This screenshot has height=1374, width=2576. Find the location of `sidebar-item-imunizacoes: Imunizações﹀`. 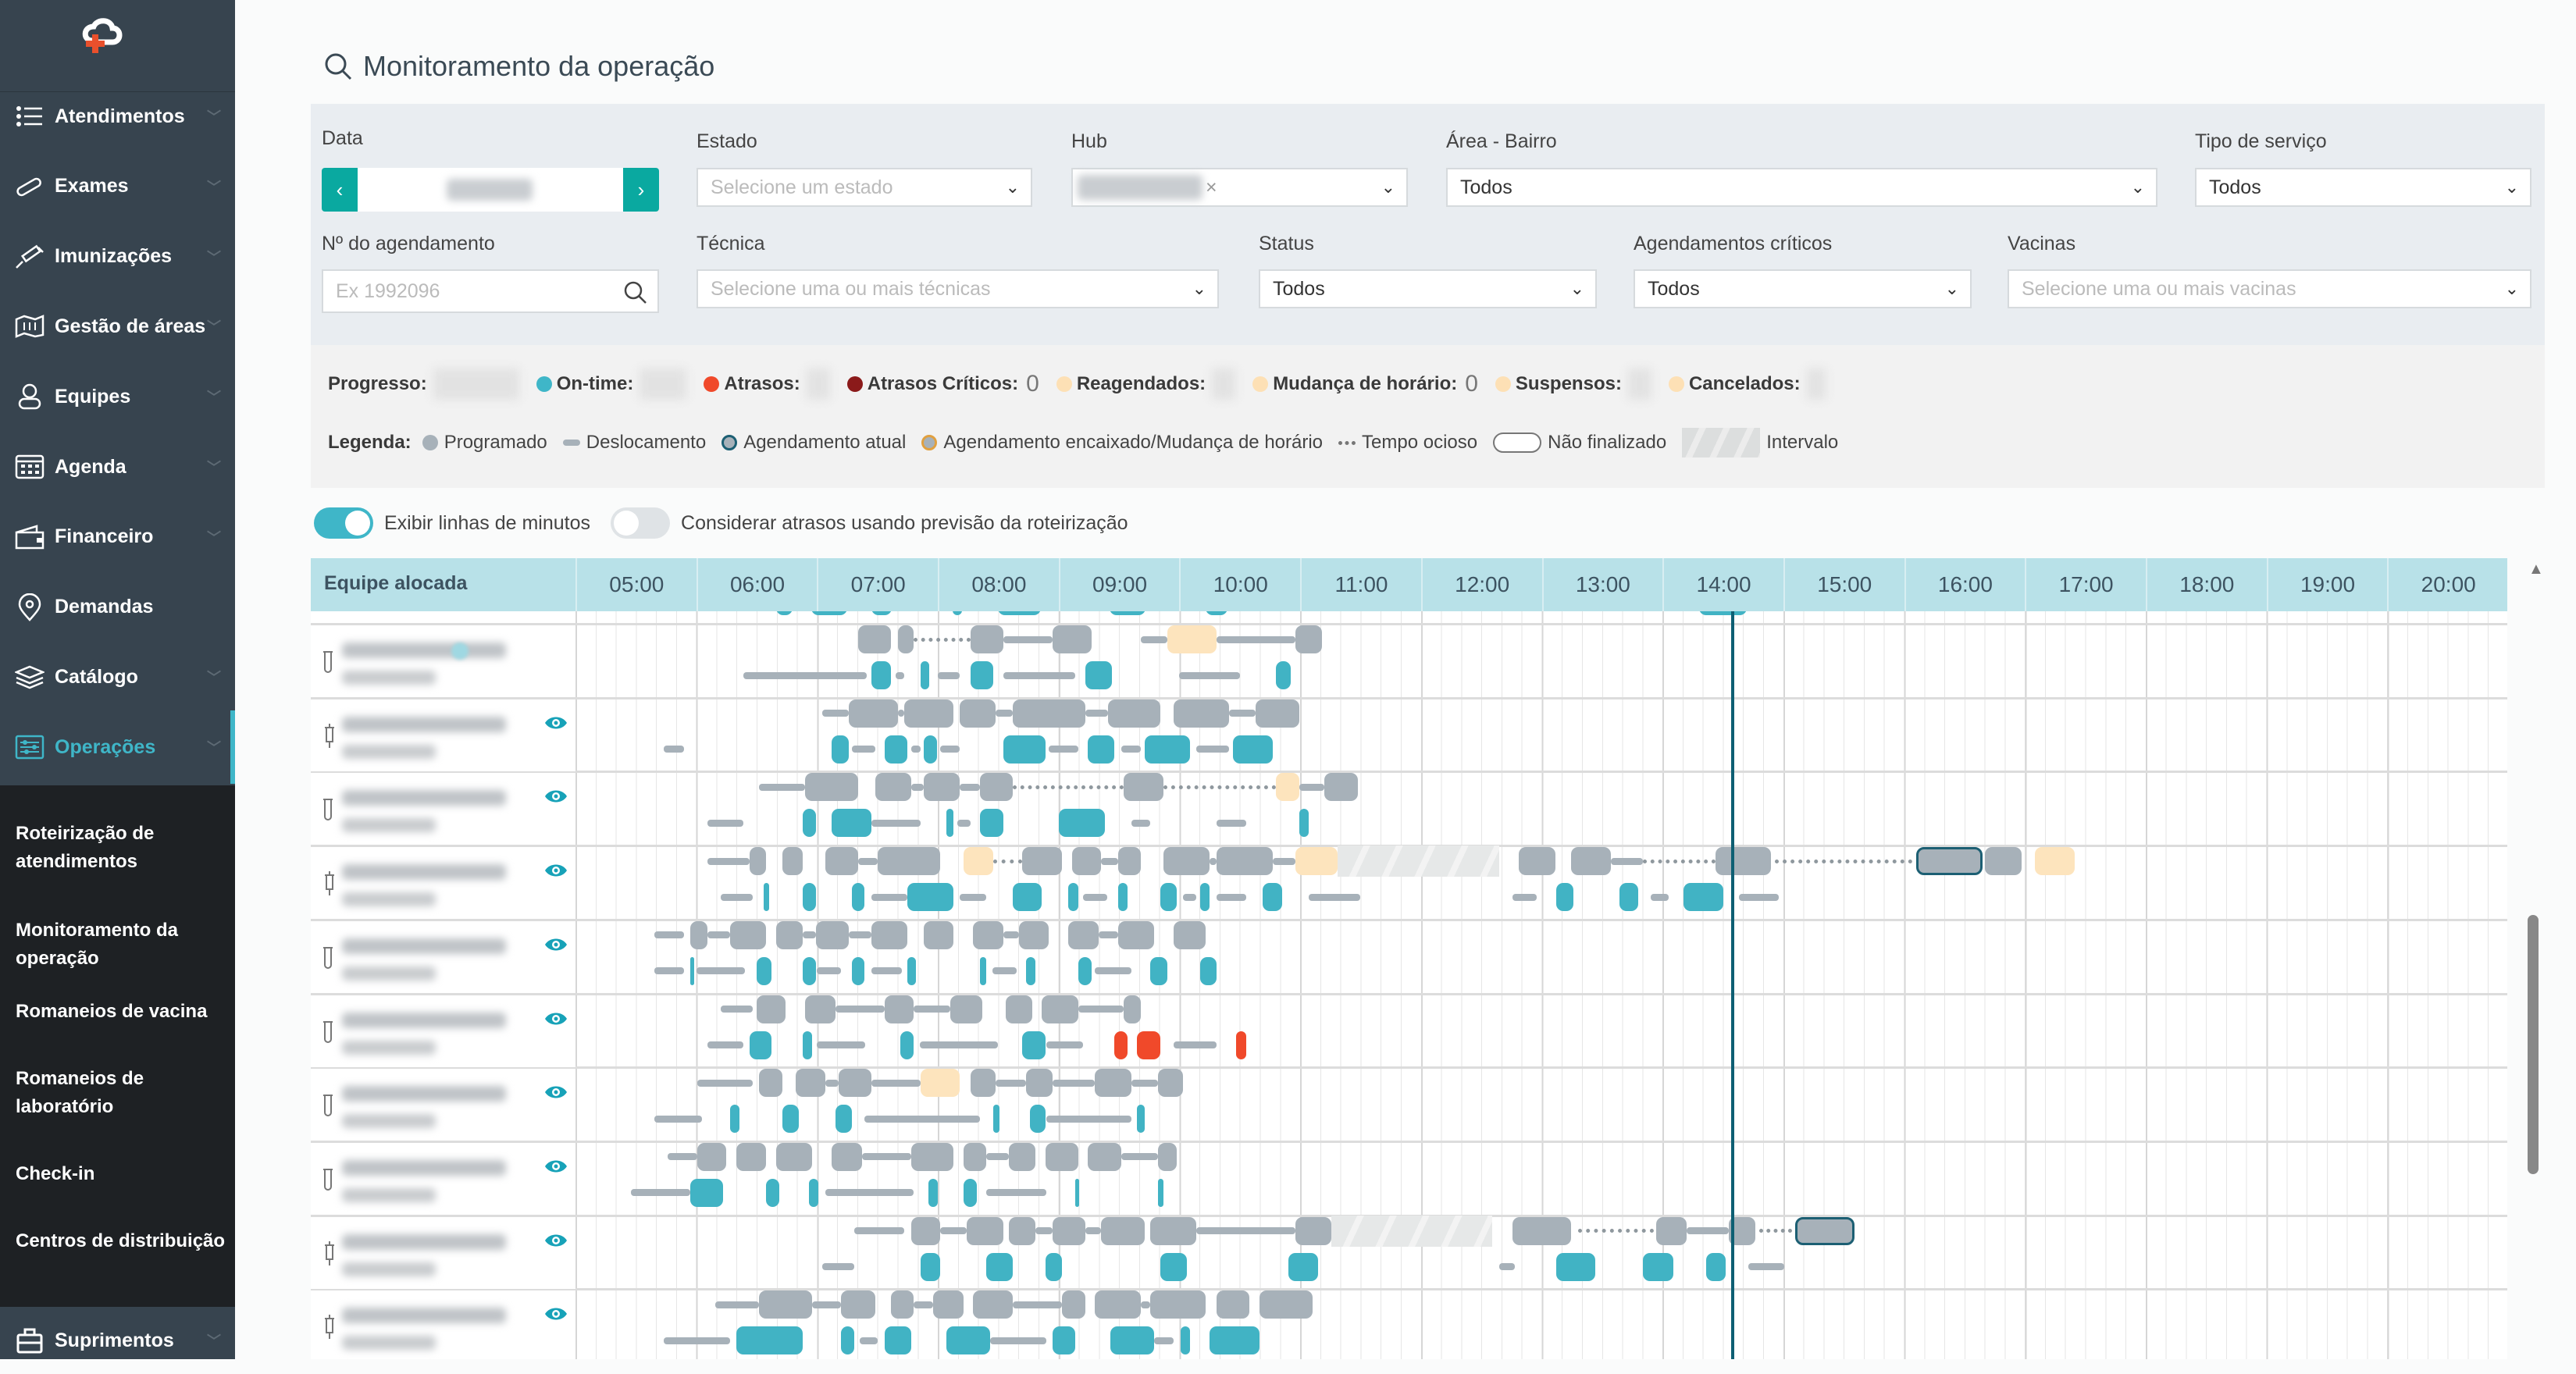

sidebar-item-imunizacoes: Imunizações﹀ is located at coordinates (117, 256).